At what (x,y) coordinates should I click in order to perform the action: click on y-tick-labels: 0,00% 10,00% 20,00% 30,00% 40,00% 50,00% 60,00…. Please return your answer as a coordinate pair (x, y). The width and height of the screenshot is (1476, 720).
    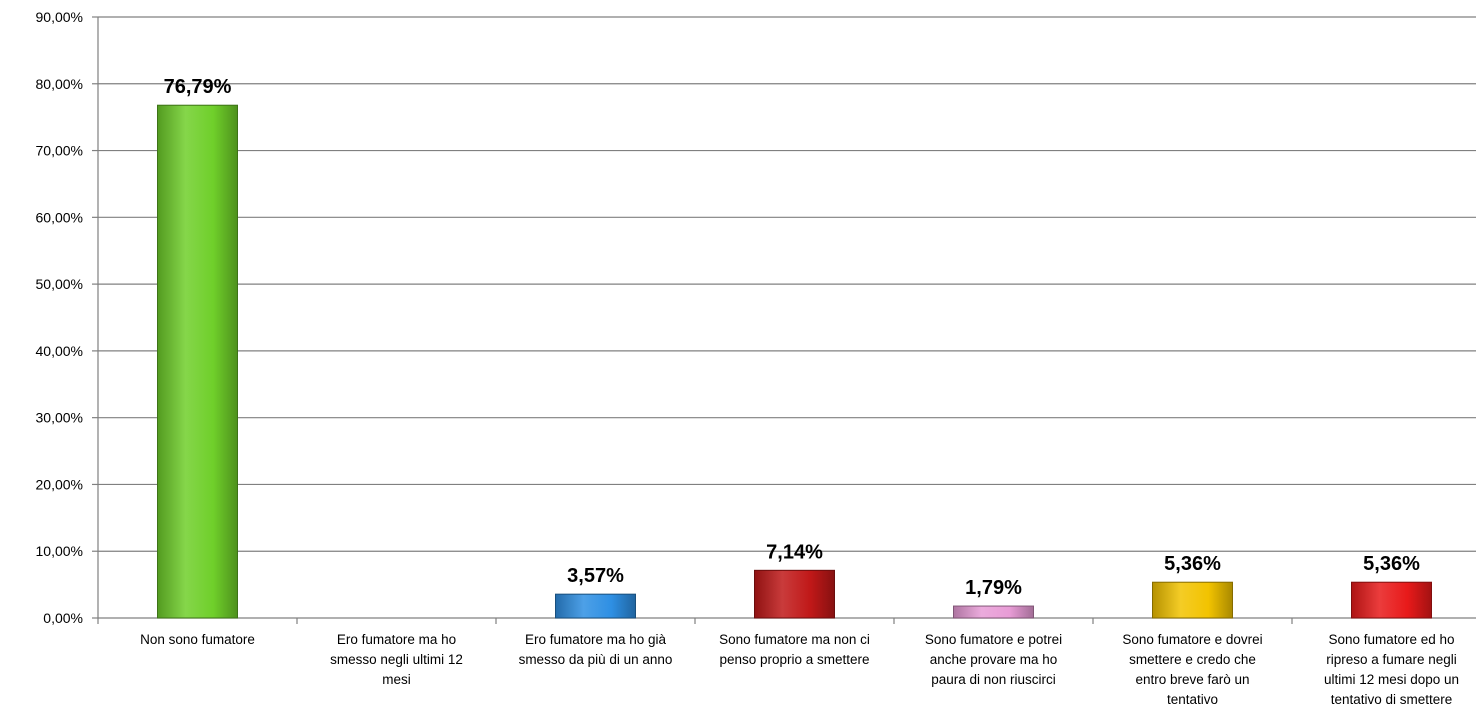
    Looking at the image, I should click on (59, 317).